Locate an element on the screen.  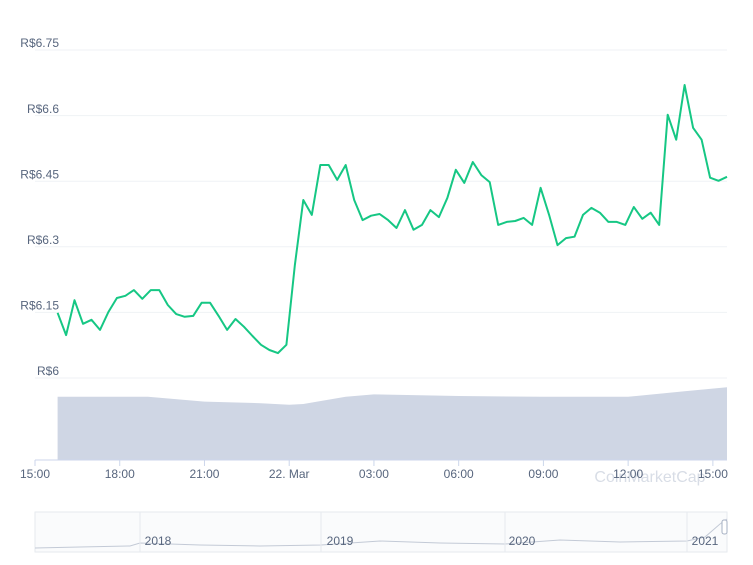
navigator-label: 2021 is located at coordinates (705, 541).